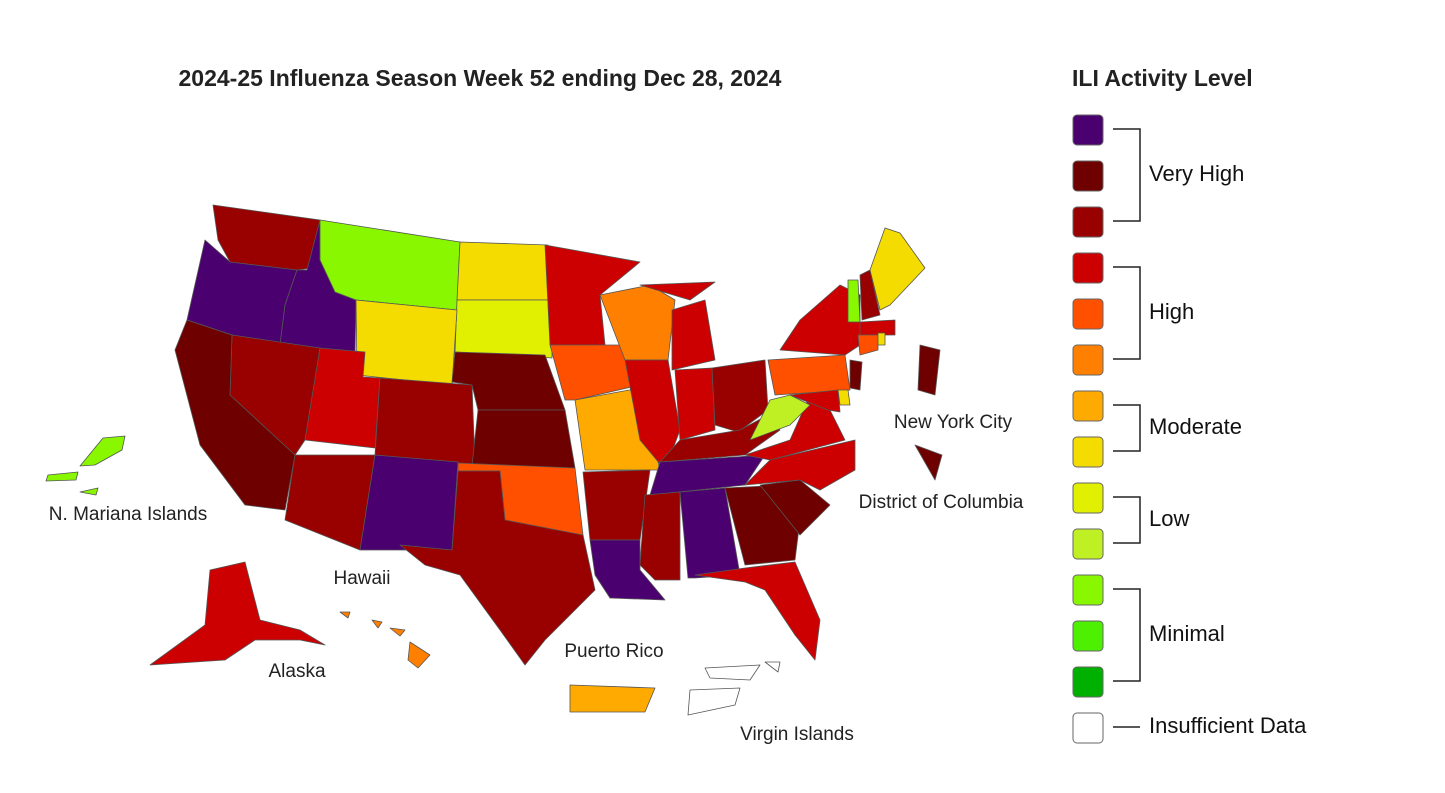 Image resolution: width=1445 pixels, height=793 pixels. I want to click on alaska, so click(237, 613).